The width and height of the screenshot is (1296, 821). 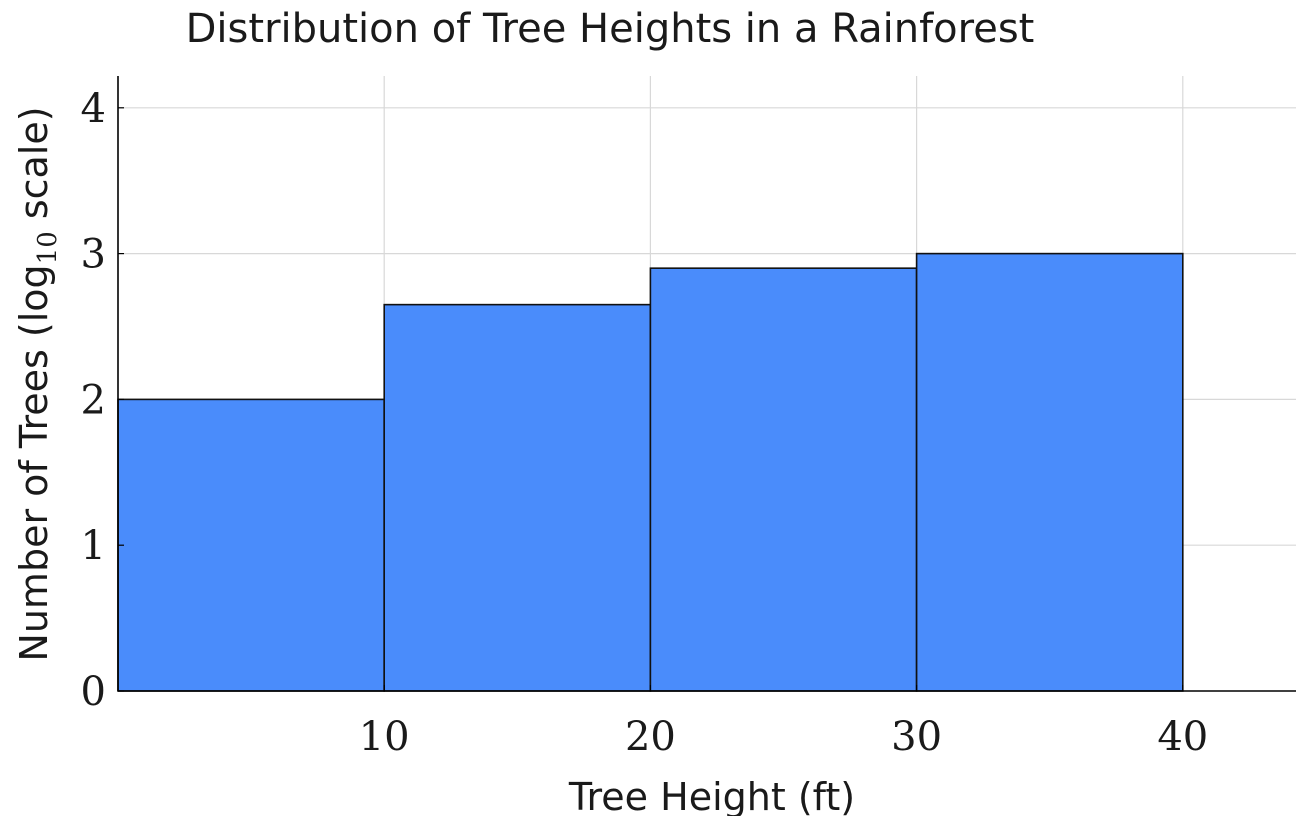 I want to click on y-tick-label: 4, so click(x=93, y=109).